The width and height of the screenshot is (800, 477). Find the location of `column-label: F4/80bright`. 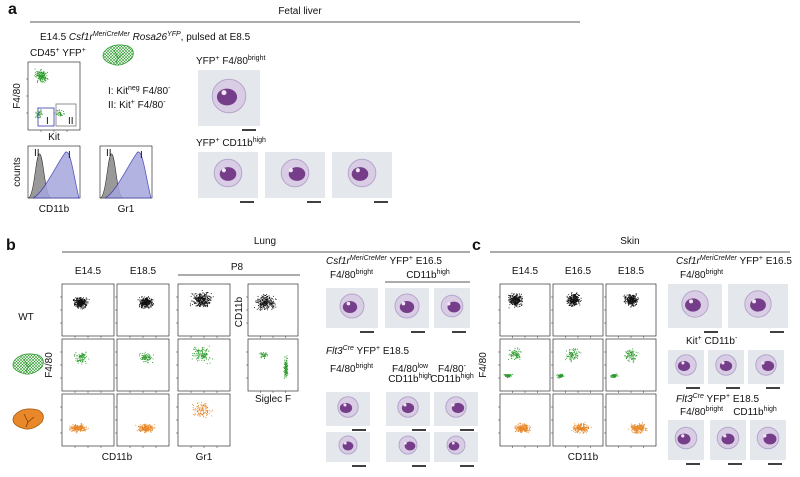

column-label: F4/80bright is located at coordinates (351, 275).